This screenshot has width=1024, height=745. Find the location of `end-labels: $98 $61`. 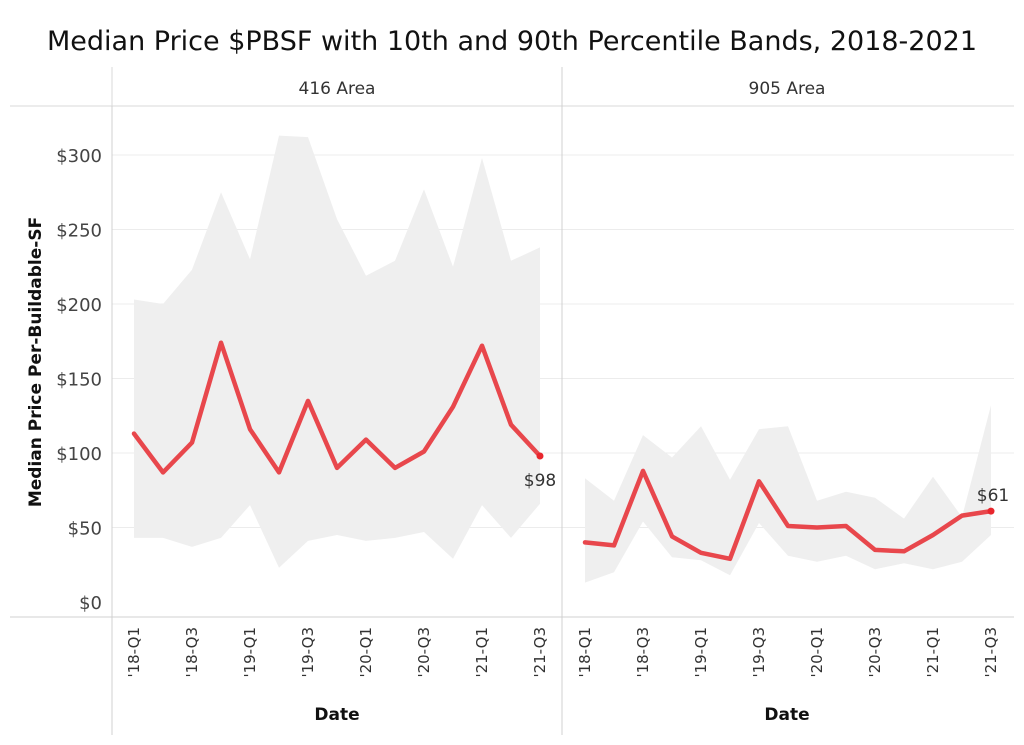

end-labels: $98 $61 is located at coordinates (766, 488).